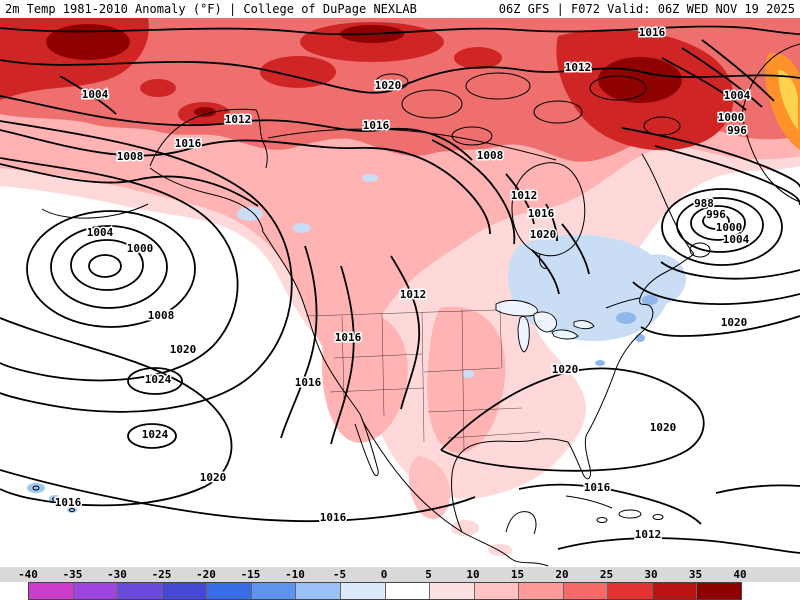  What do you see at coordinates (295, 574) in the screenshot?
I see `colorbar-tick: -10` at bounding box center [295, 574].